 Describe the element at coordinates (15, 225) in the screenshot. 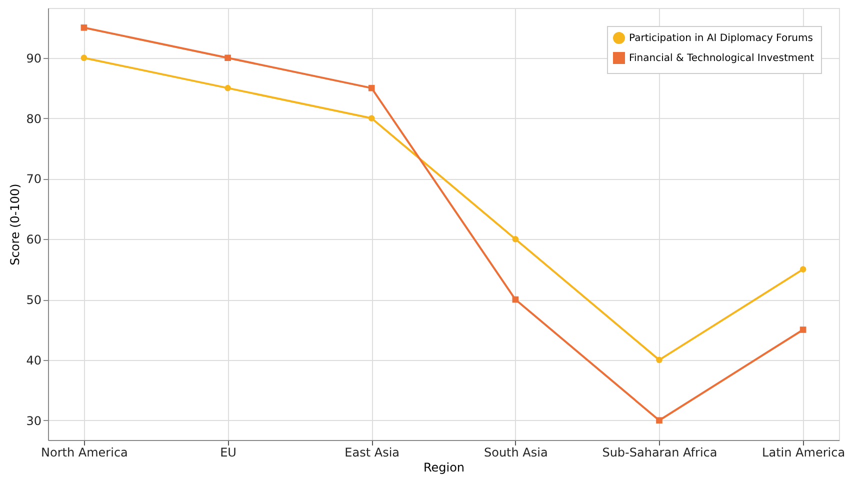

I see `y-axis-title: Score (0-100)` at that location.